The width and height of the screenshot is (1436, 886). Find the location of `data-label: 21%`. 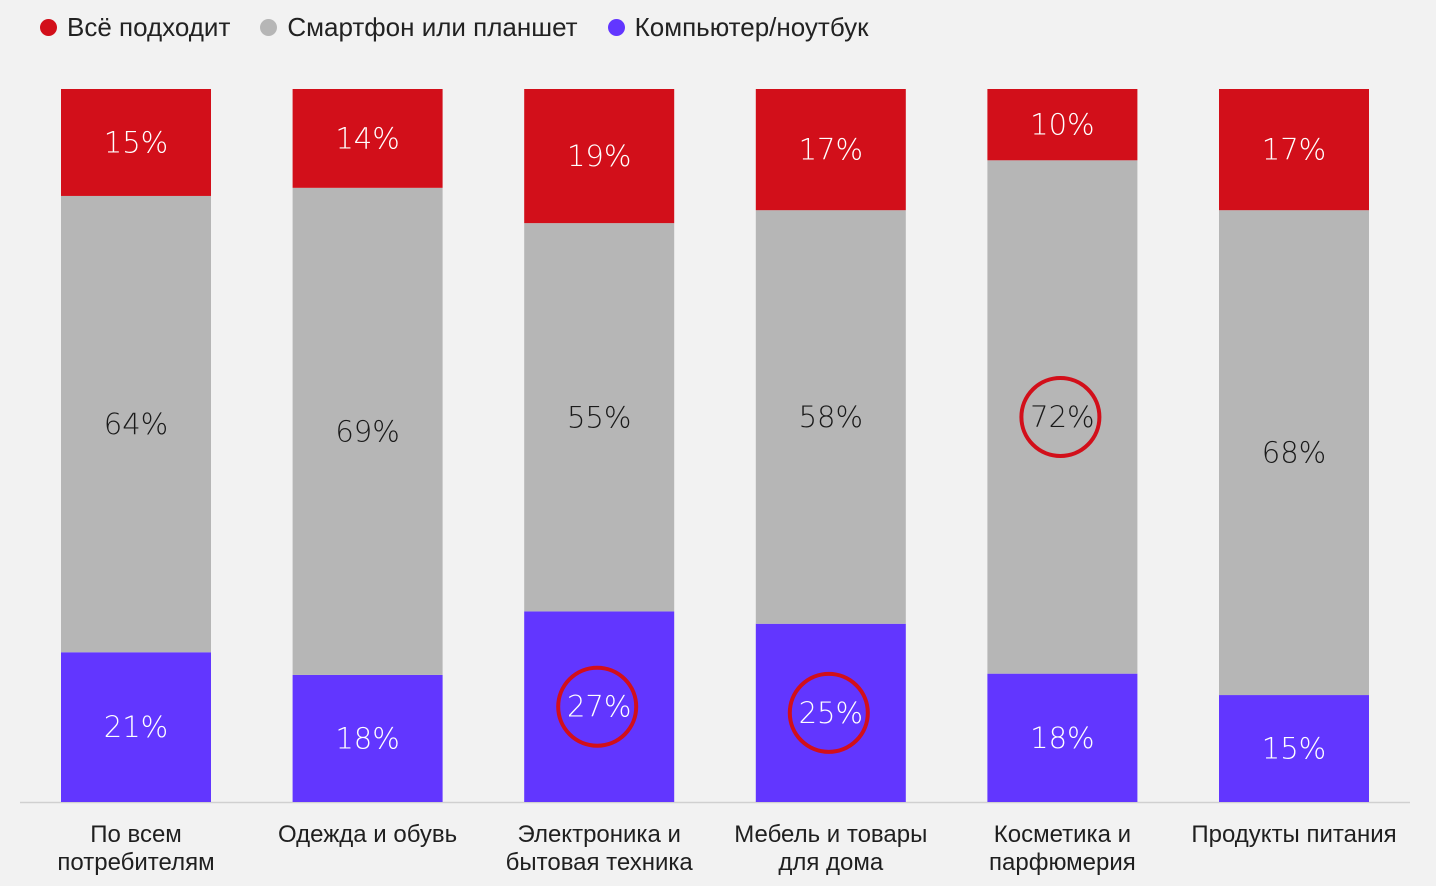

data-label: 21% is located at coordinates (136, 727).